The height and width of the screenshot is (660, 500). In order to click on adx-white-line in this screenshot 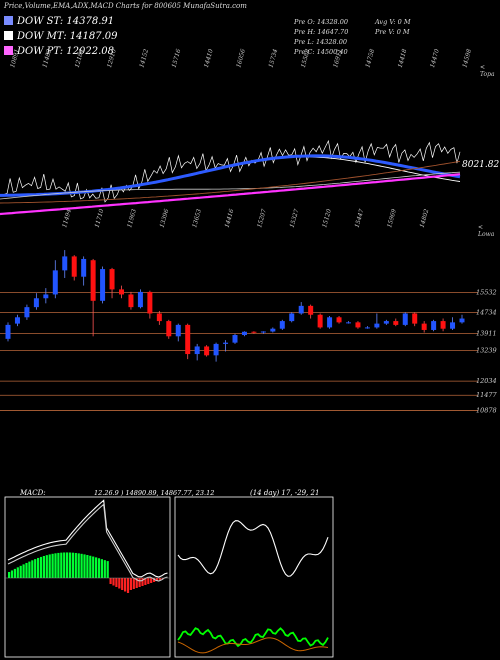, I will do `click(253, 548)`.